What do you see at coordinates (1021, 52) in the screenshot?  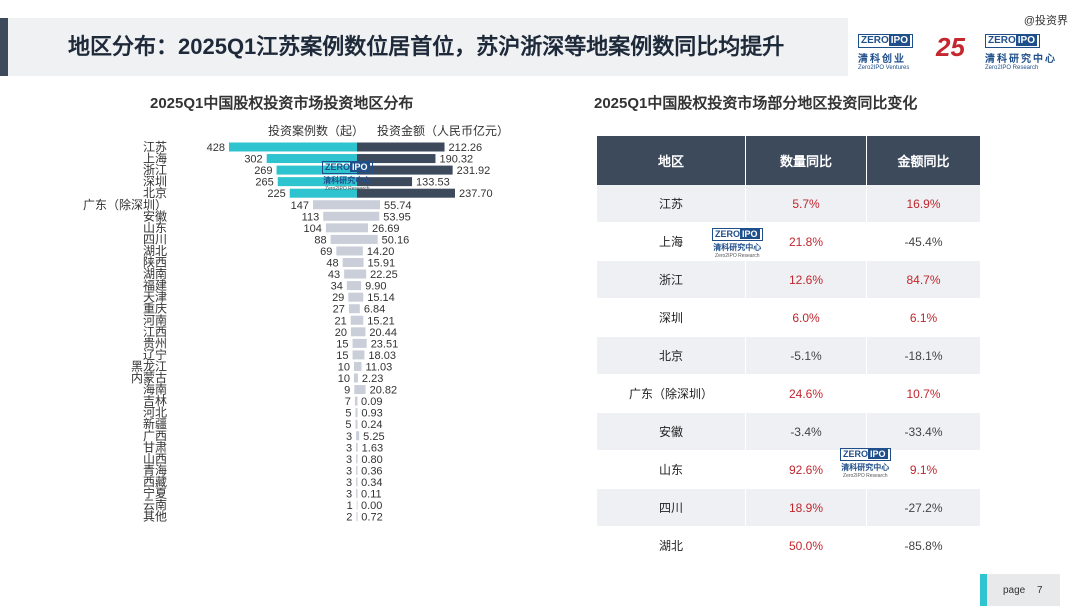 I see `zero2ipo-research-logo: ZERO IPO 清科研究中心 Zero2IPO Research` at bounding box center [1021, 52].